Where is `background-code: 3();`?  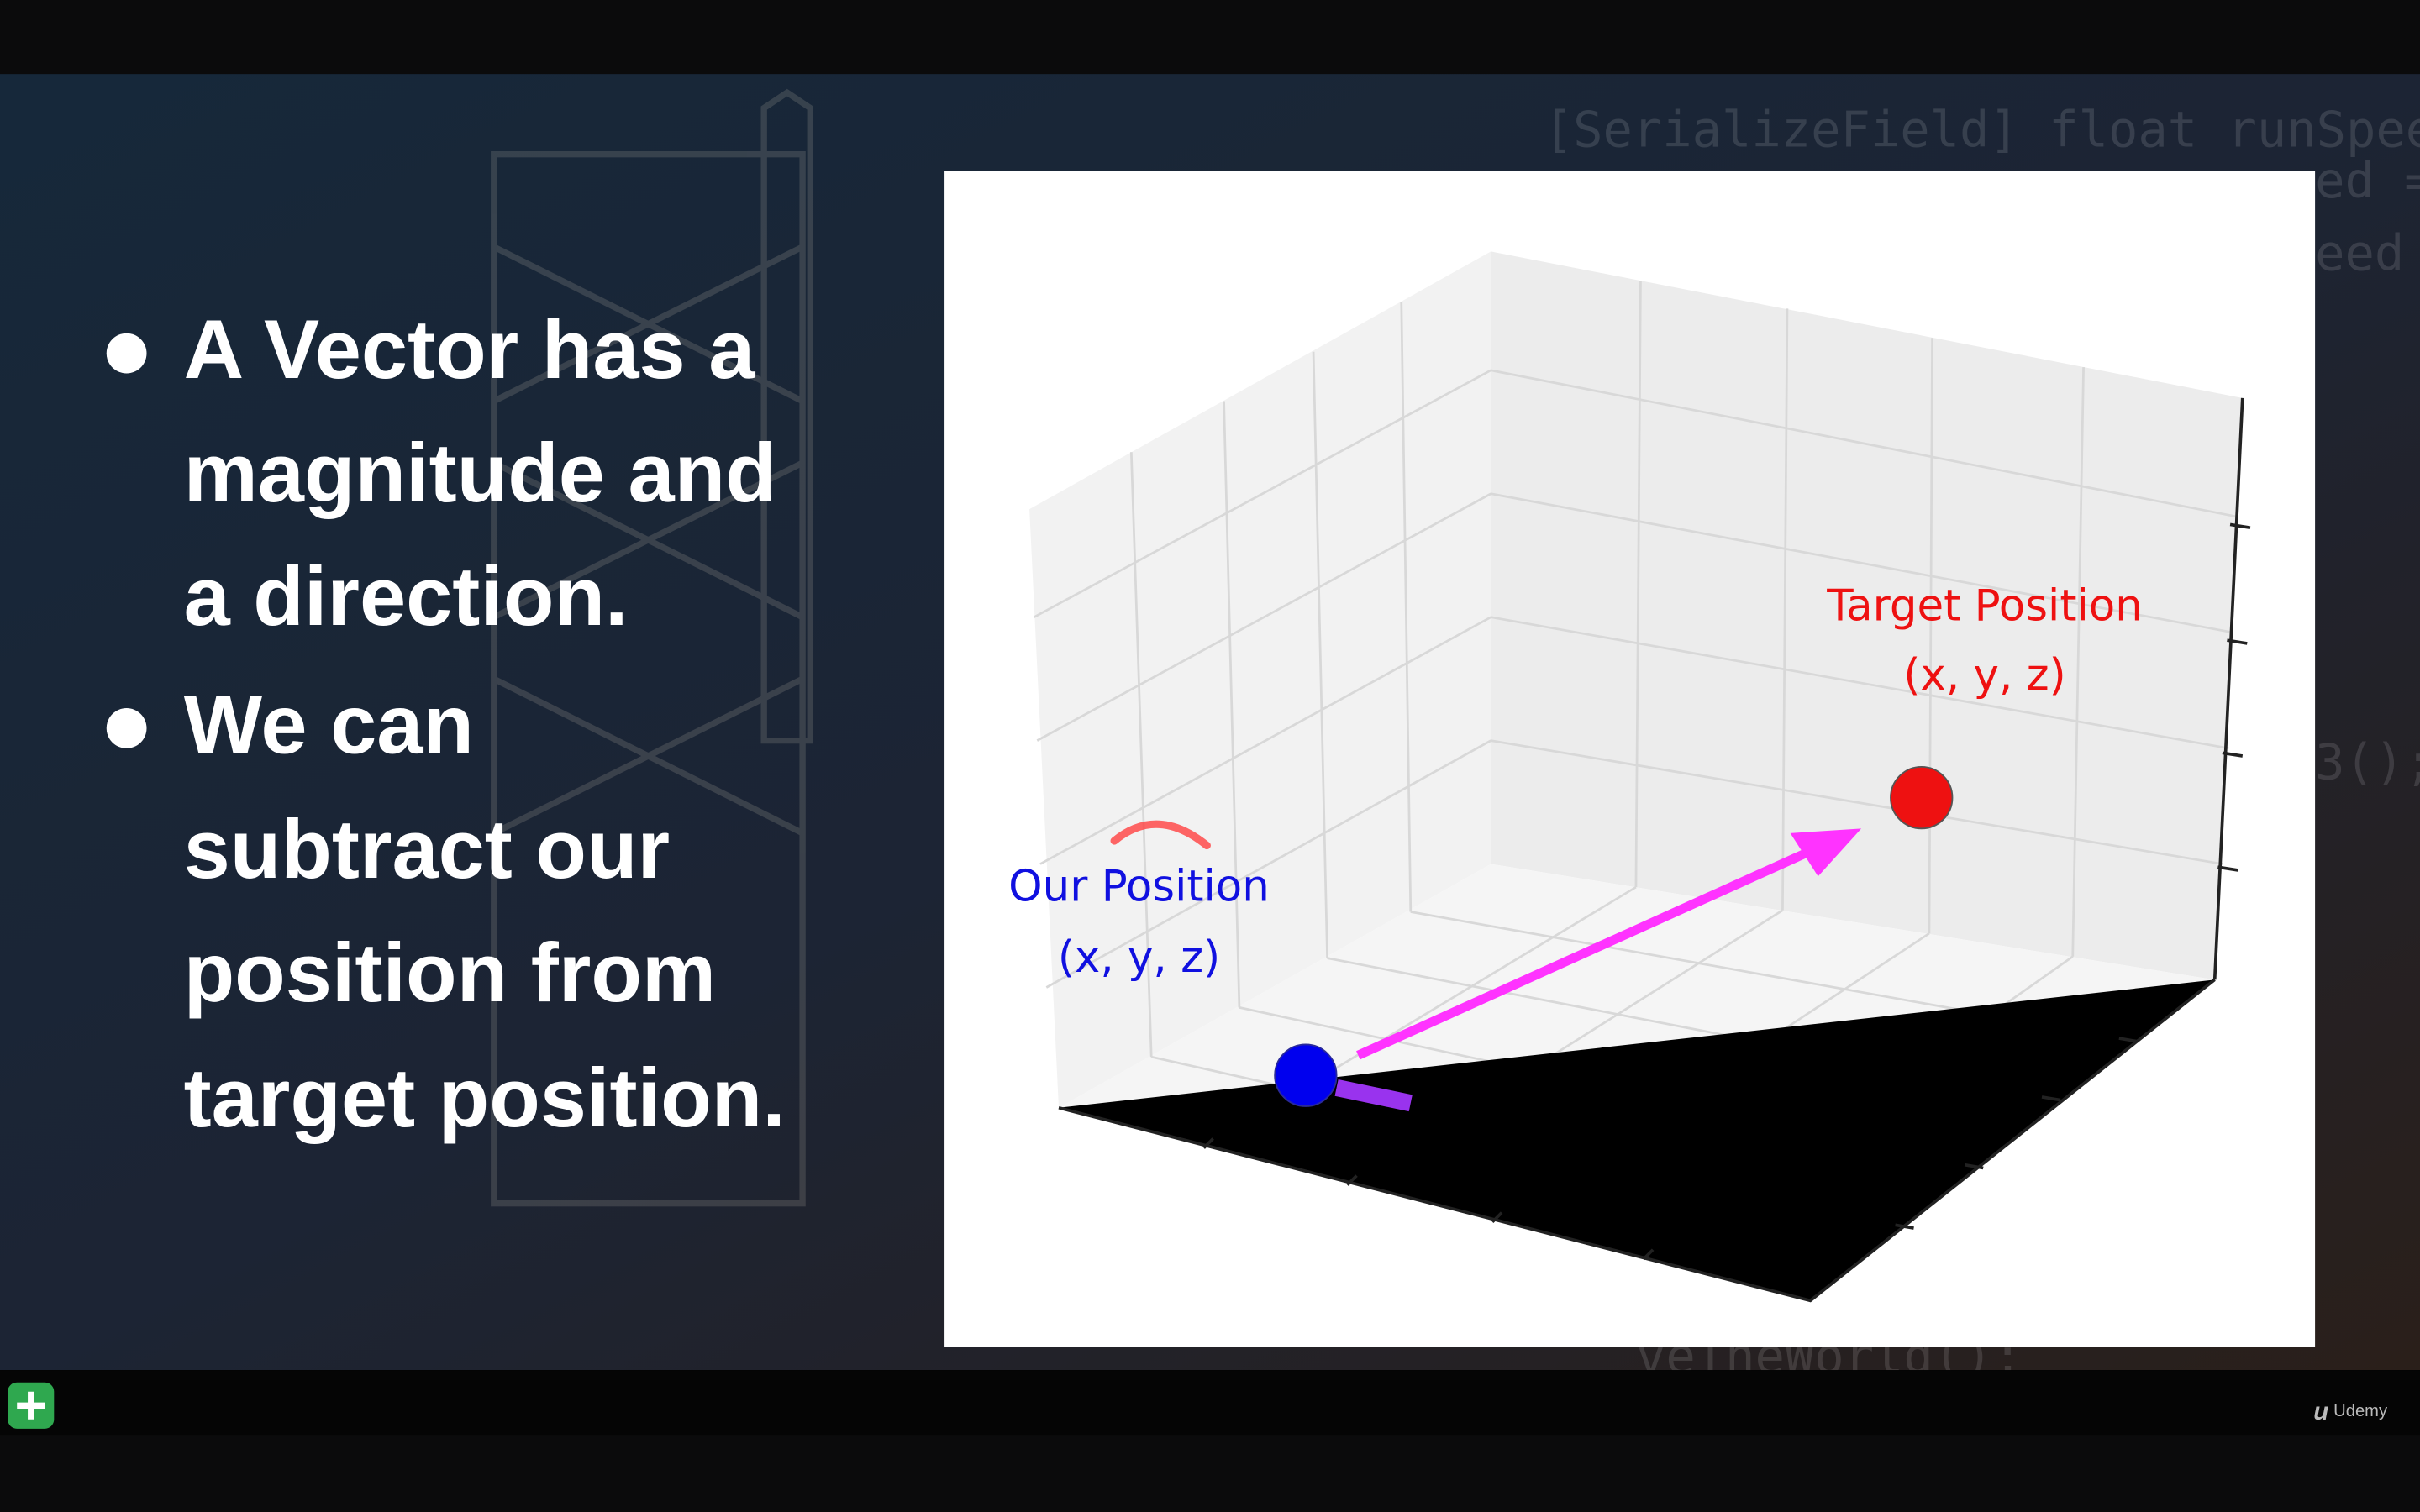
background-code: 3(); is located at coordinates (2367, 762).